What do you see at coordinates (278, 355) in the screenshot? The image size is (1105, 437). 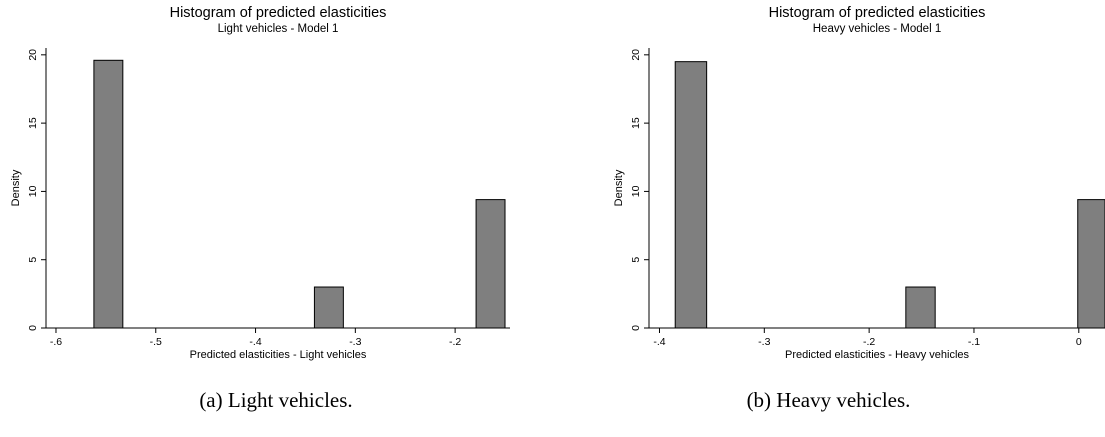 I see `x-axis-label: Predicted elasticities - Light vehicles` at bounding box center [278, 355].